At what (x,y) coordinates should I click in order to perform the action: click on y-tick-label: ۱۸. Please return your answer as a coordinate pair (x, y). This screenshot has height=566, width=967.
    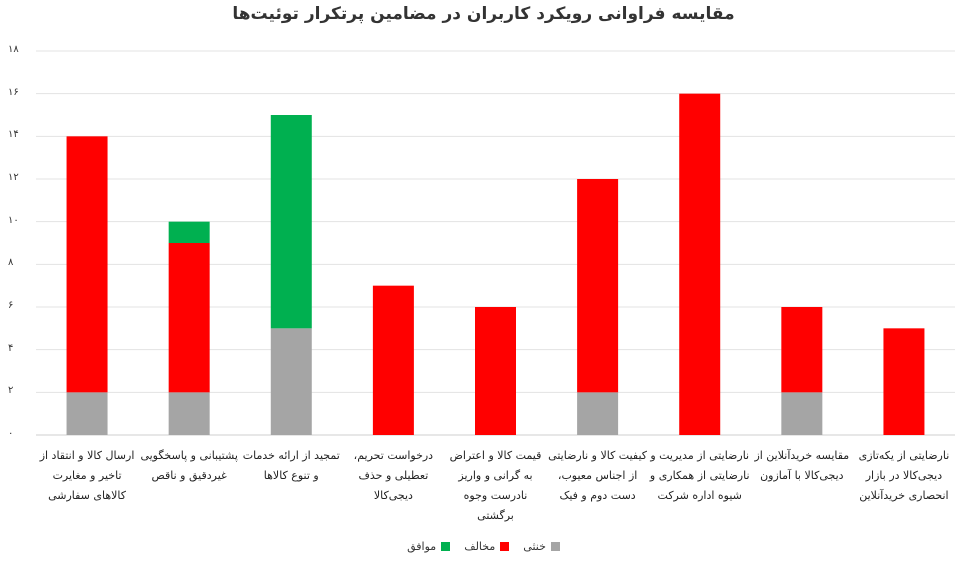
    Looking at the image, I should click on (13, 49).